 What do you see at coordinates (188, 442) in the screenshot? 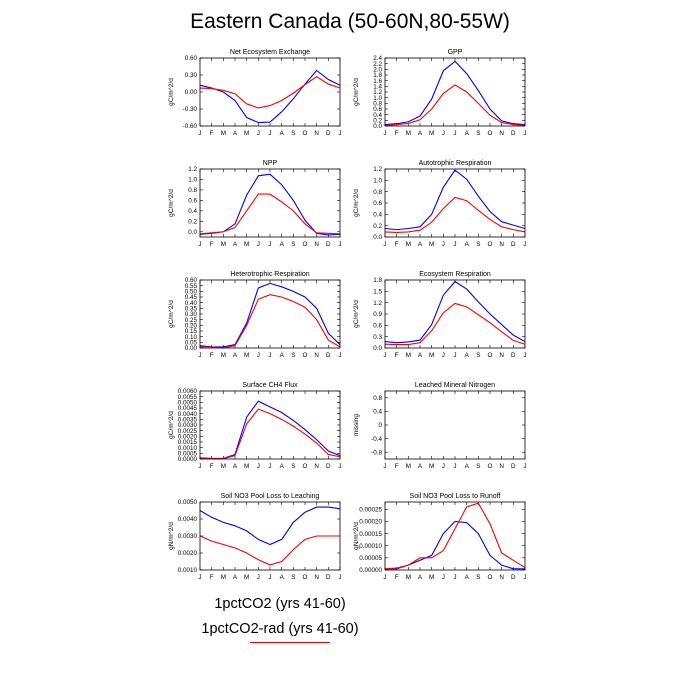
I see `y-tick-label: 0.0015` at bounding box center [188, 442].